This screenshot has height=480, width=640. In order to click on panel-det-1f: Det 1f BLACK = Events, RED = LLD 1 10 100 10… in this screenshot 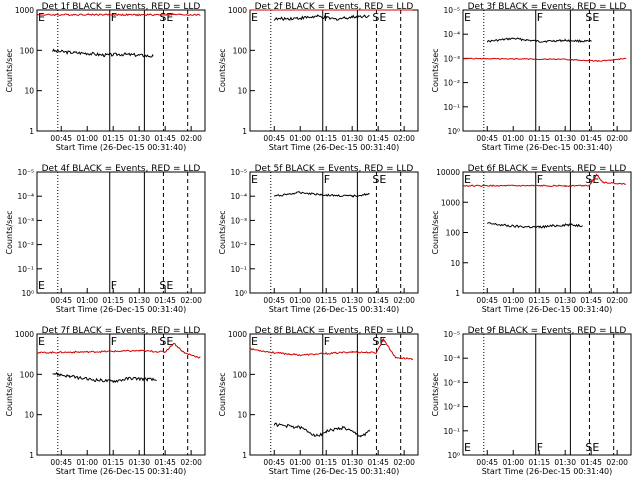, I will do `click(105, 77)`.